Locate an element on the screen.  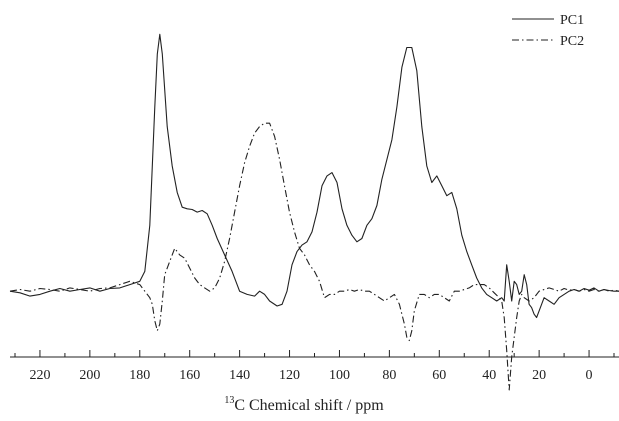
legend-label-pc1: PC1 is located at coordinates (572, 20).